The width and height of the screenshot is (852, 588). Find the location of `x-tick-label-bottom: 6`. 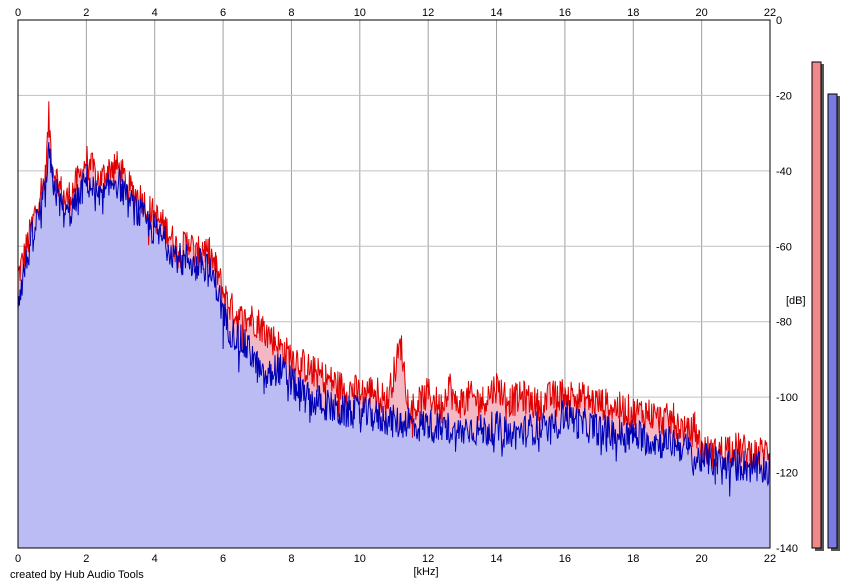

x-tick-label-bottom: 6 is located at coordinates (223, 559).